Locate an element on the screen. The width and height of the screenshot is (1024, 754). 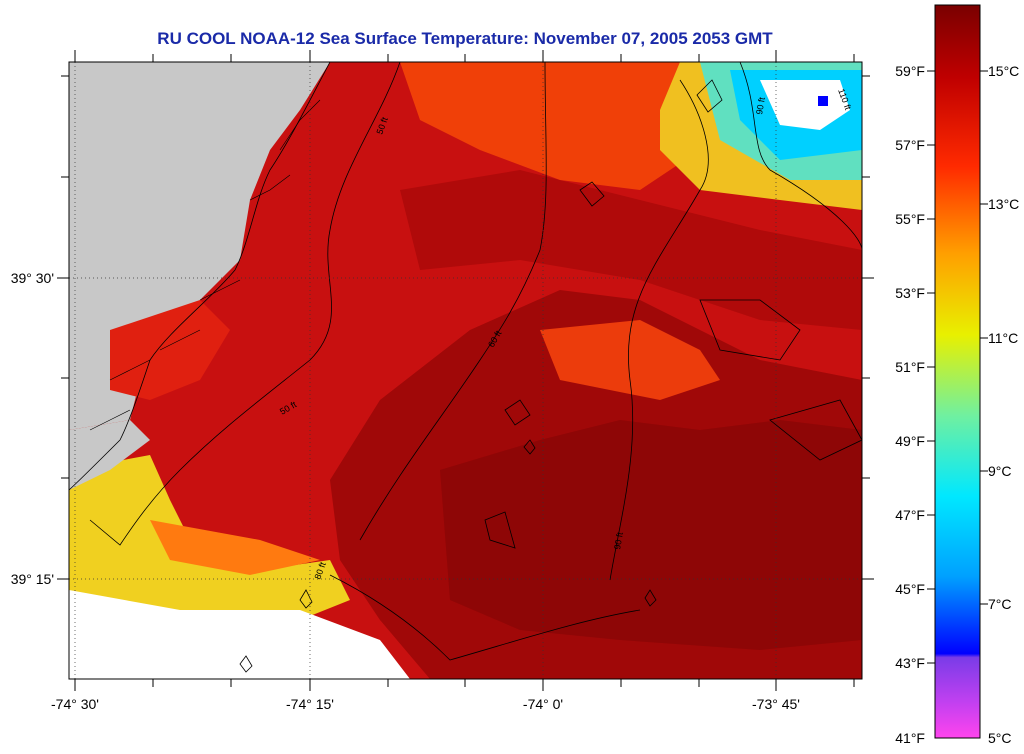
darkest-core is located at coordinates (651, 535).